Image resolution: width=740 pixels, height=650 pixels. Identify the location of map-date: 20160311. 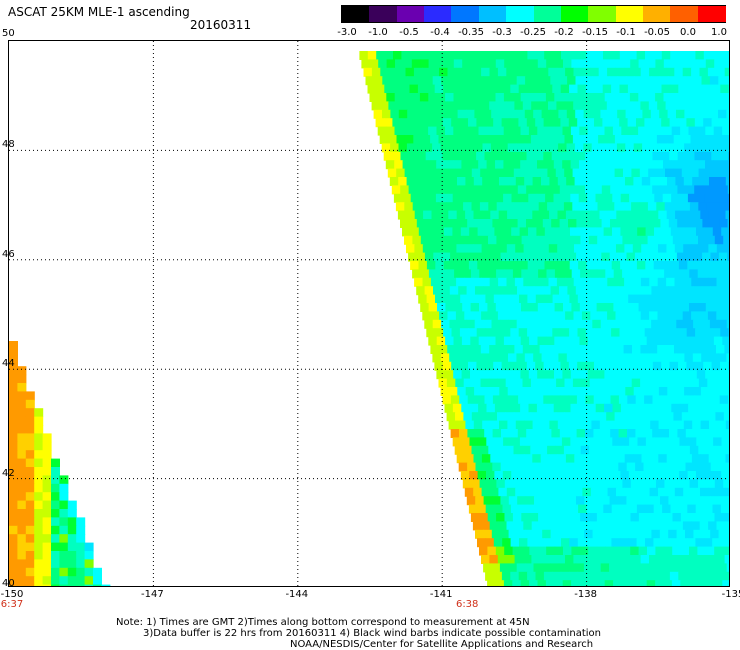
(221, 25).